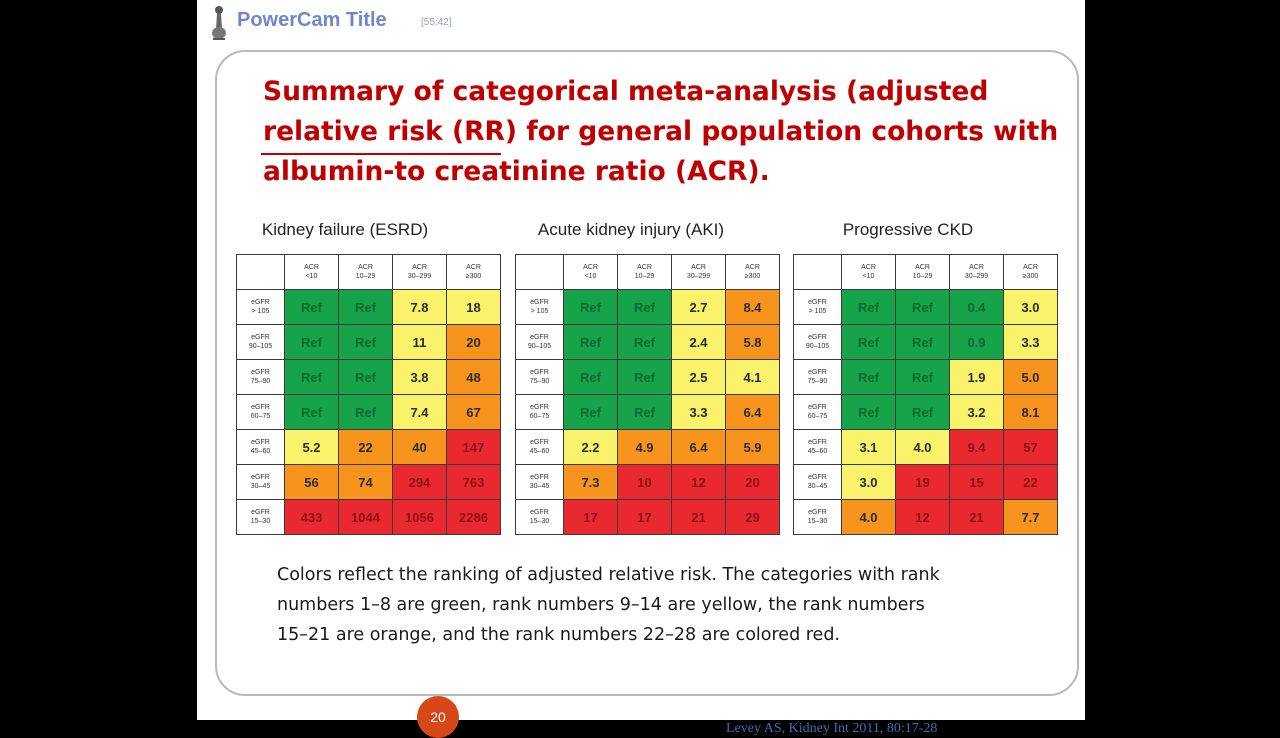  What do you see at coordinates (631, 229) in the screenshot?
I see `table-heading: Acute kidney injury (AKI)` at bounding box center [631, 229].